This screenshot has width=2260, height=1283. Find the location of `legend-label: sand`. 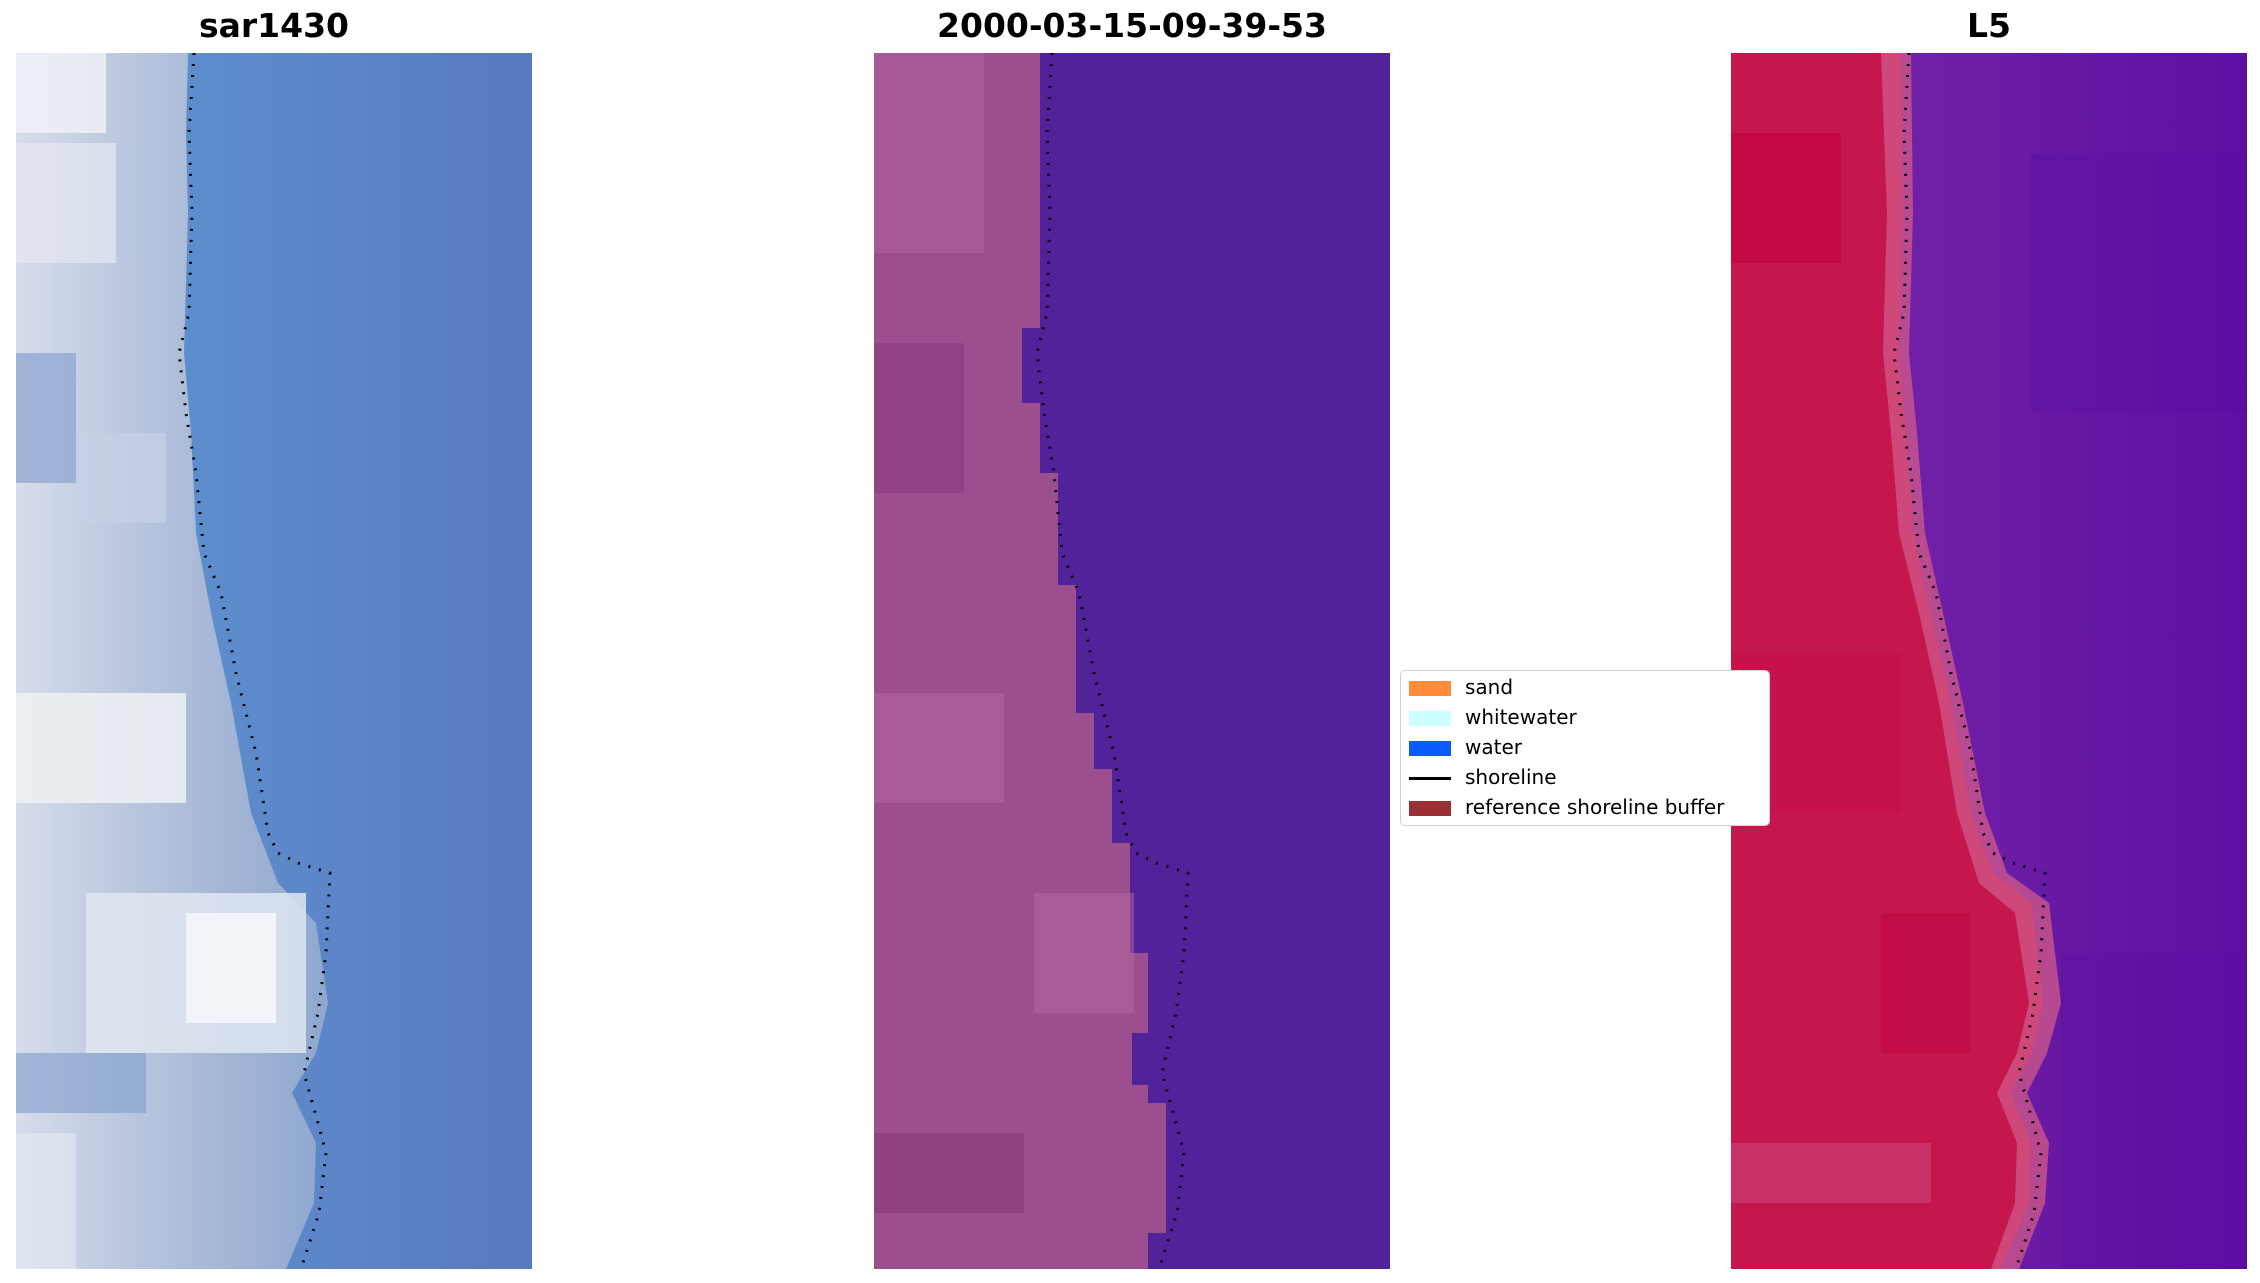

legend-label: sand is located at coordinates (1489, 687).